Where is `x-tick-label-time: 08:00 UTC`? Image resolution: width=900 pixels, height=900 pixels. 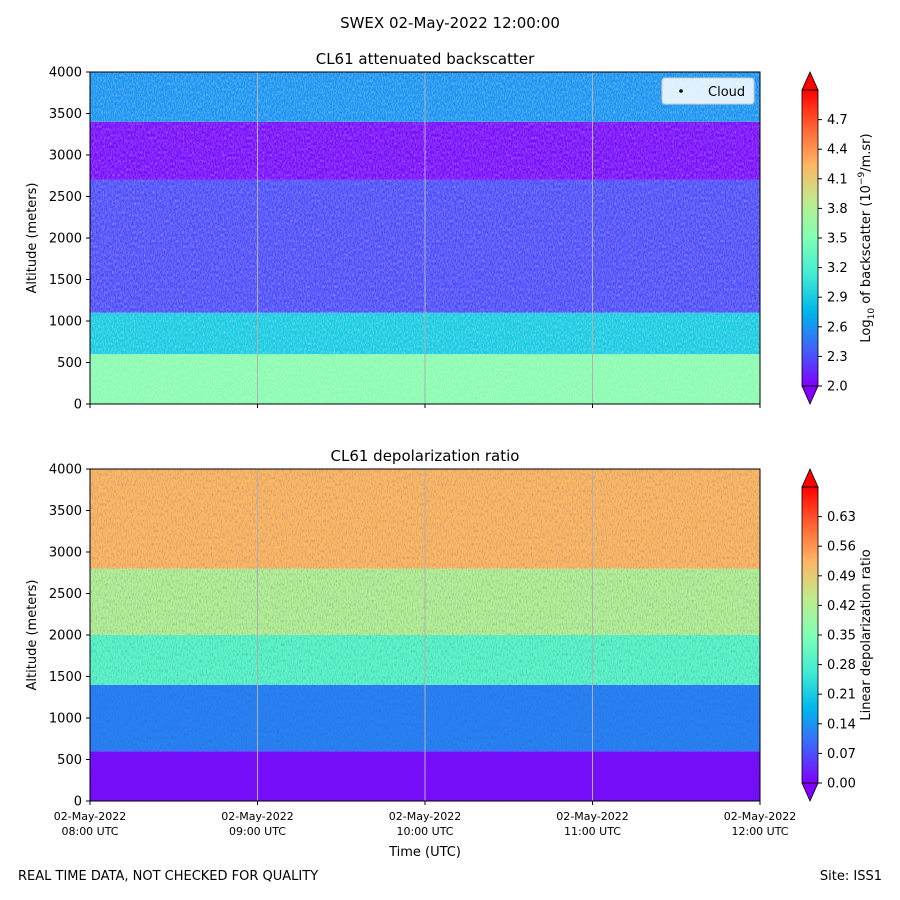 x-tick-label-time: 08:00 UTC is located at coordinates (89, 831).